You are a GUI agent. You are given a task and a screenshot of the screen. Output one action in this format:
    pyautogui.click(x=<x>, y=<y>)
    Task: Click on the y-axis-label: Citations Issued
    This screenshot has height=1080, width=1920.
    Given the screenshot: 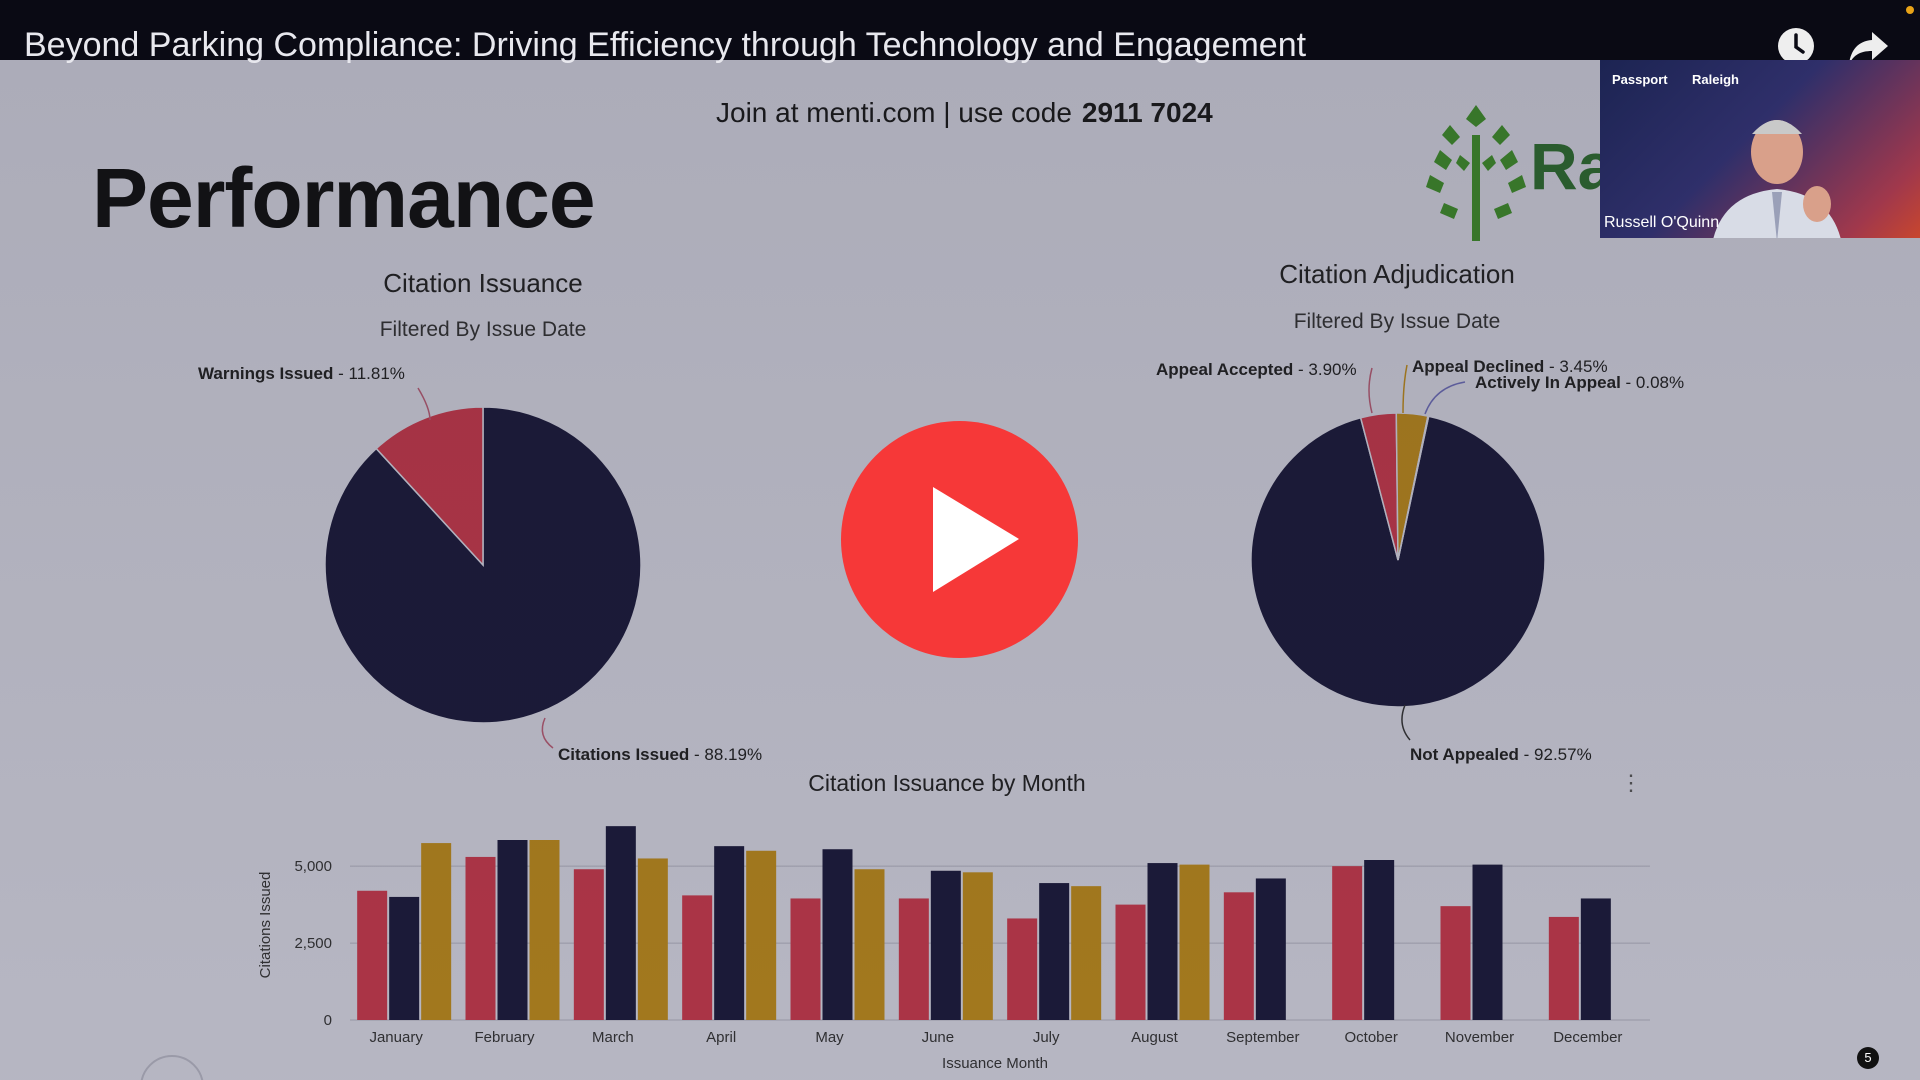 What is the action you would take?
    pyautogui.click(x=265, y=925)
    